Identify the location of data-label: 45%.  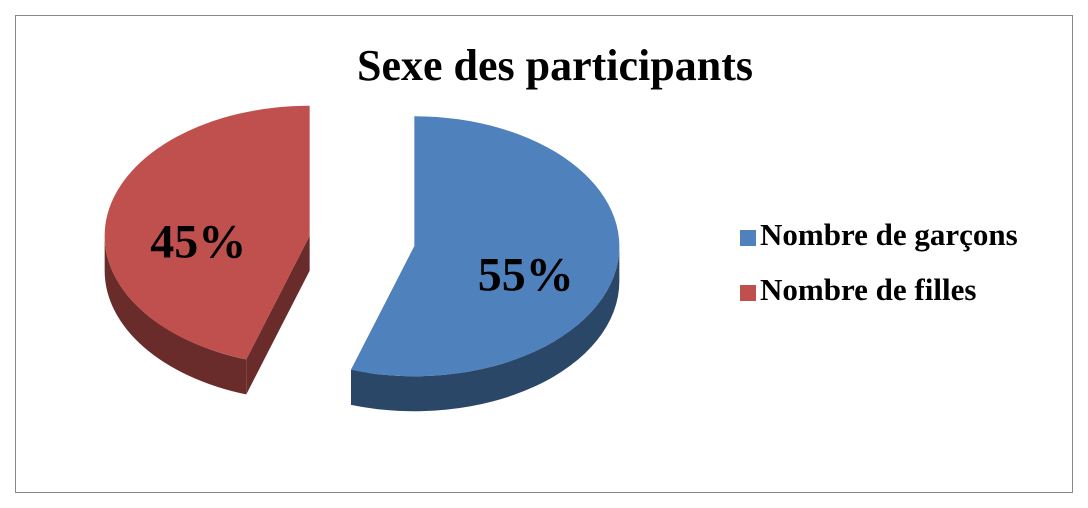
(198, 242).